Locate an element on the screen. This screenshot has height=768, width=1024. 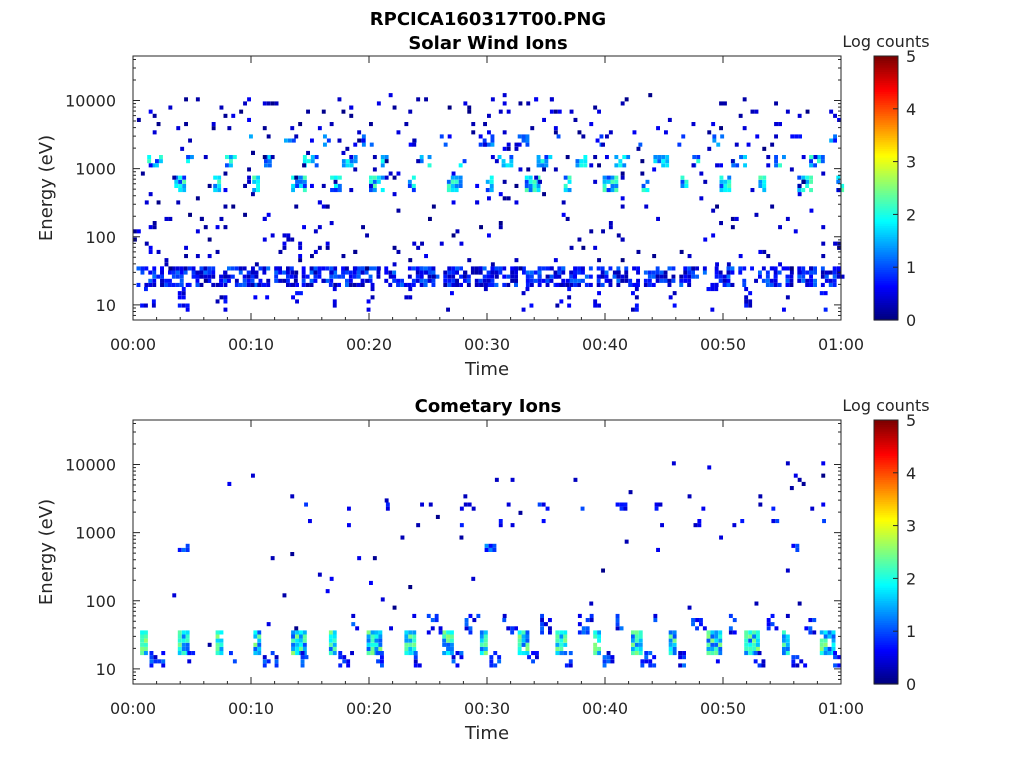
colorbar-label: Log counts is located at coordinates (885, 405).